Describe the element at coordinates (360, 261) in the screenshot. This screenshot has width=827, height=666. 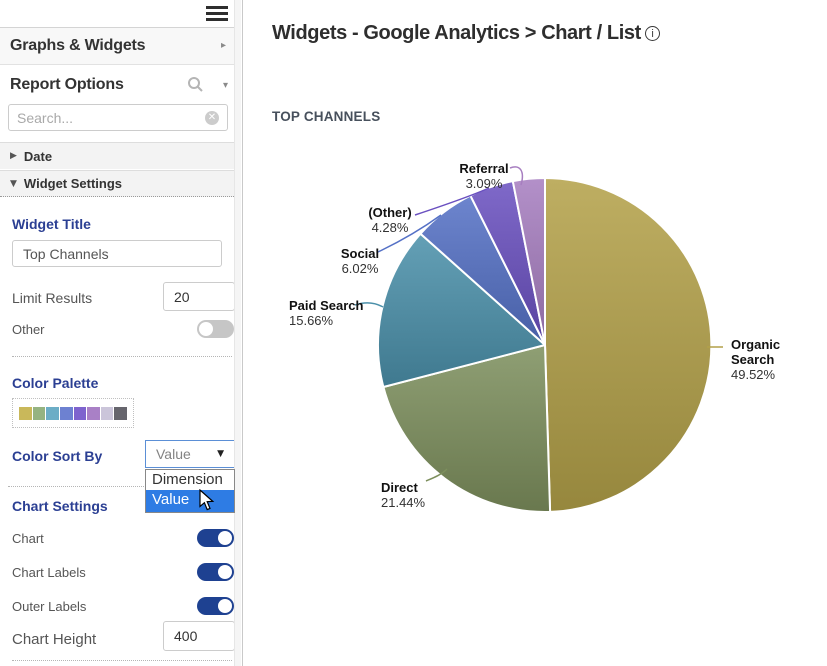
I see `pie-label-social: Social 6.02%` at that location.